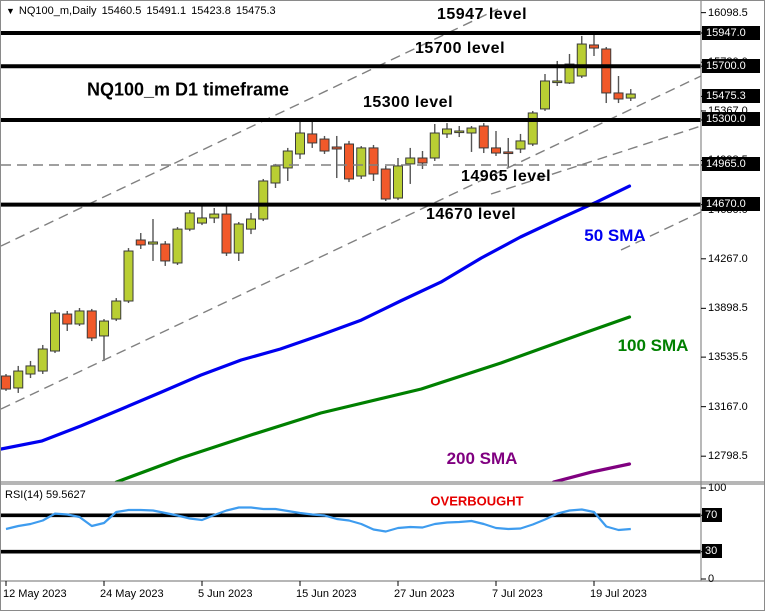 The height and width of the screenshot is (611, 765). What do you see at coordinates (731, 95) in the screenshot?
I see `price-level-badge: 15475.3` at bounding box center [731, 95].